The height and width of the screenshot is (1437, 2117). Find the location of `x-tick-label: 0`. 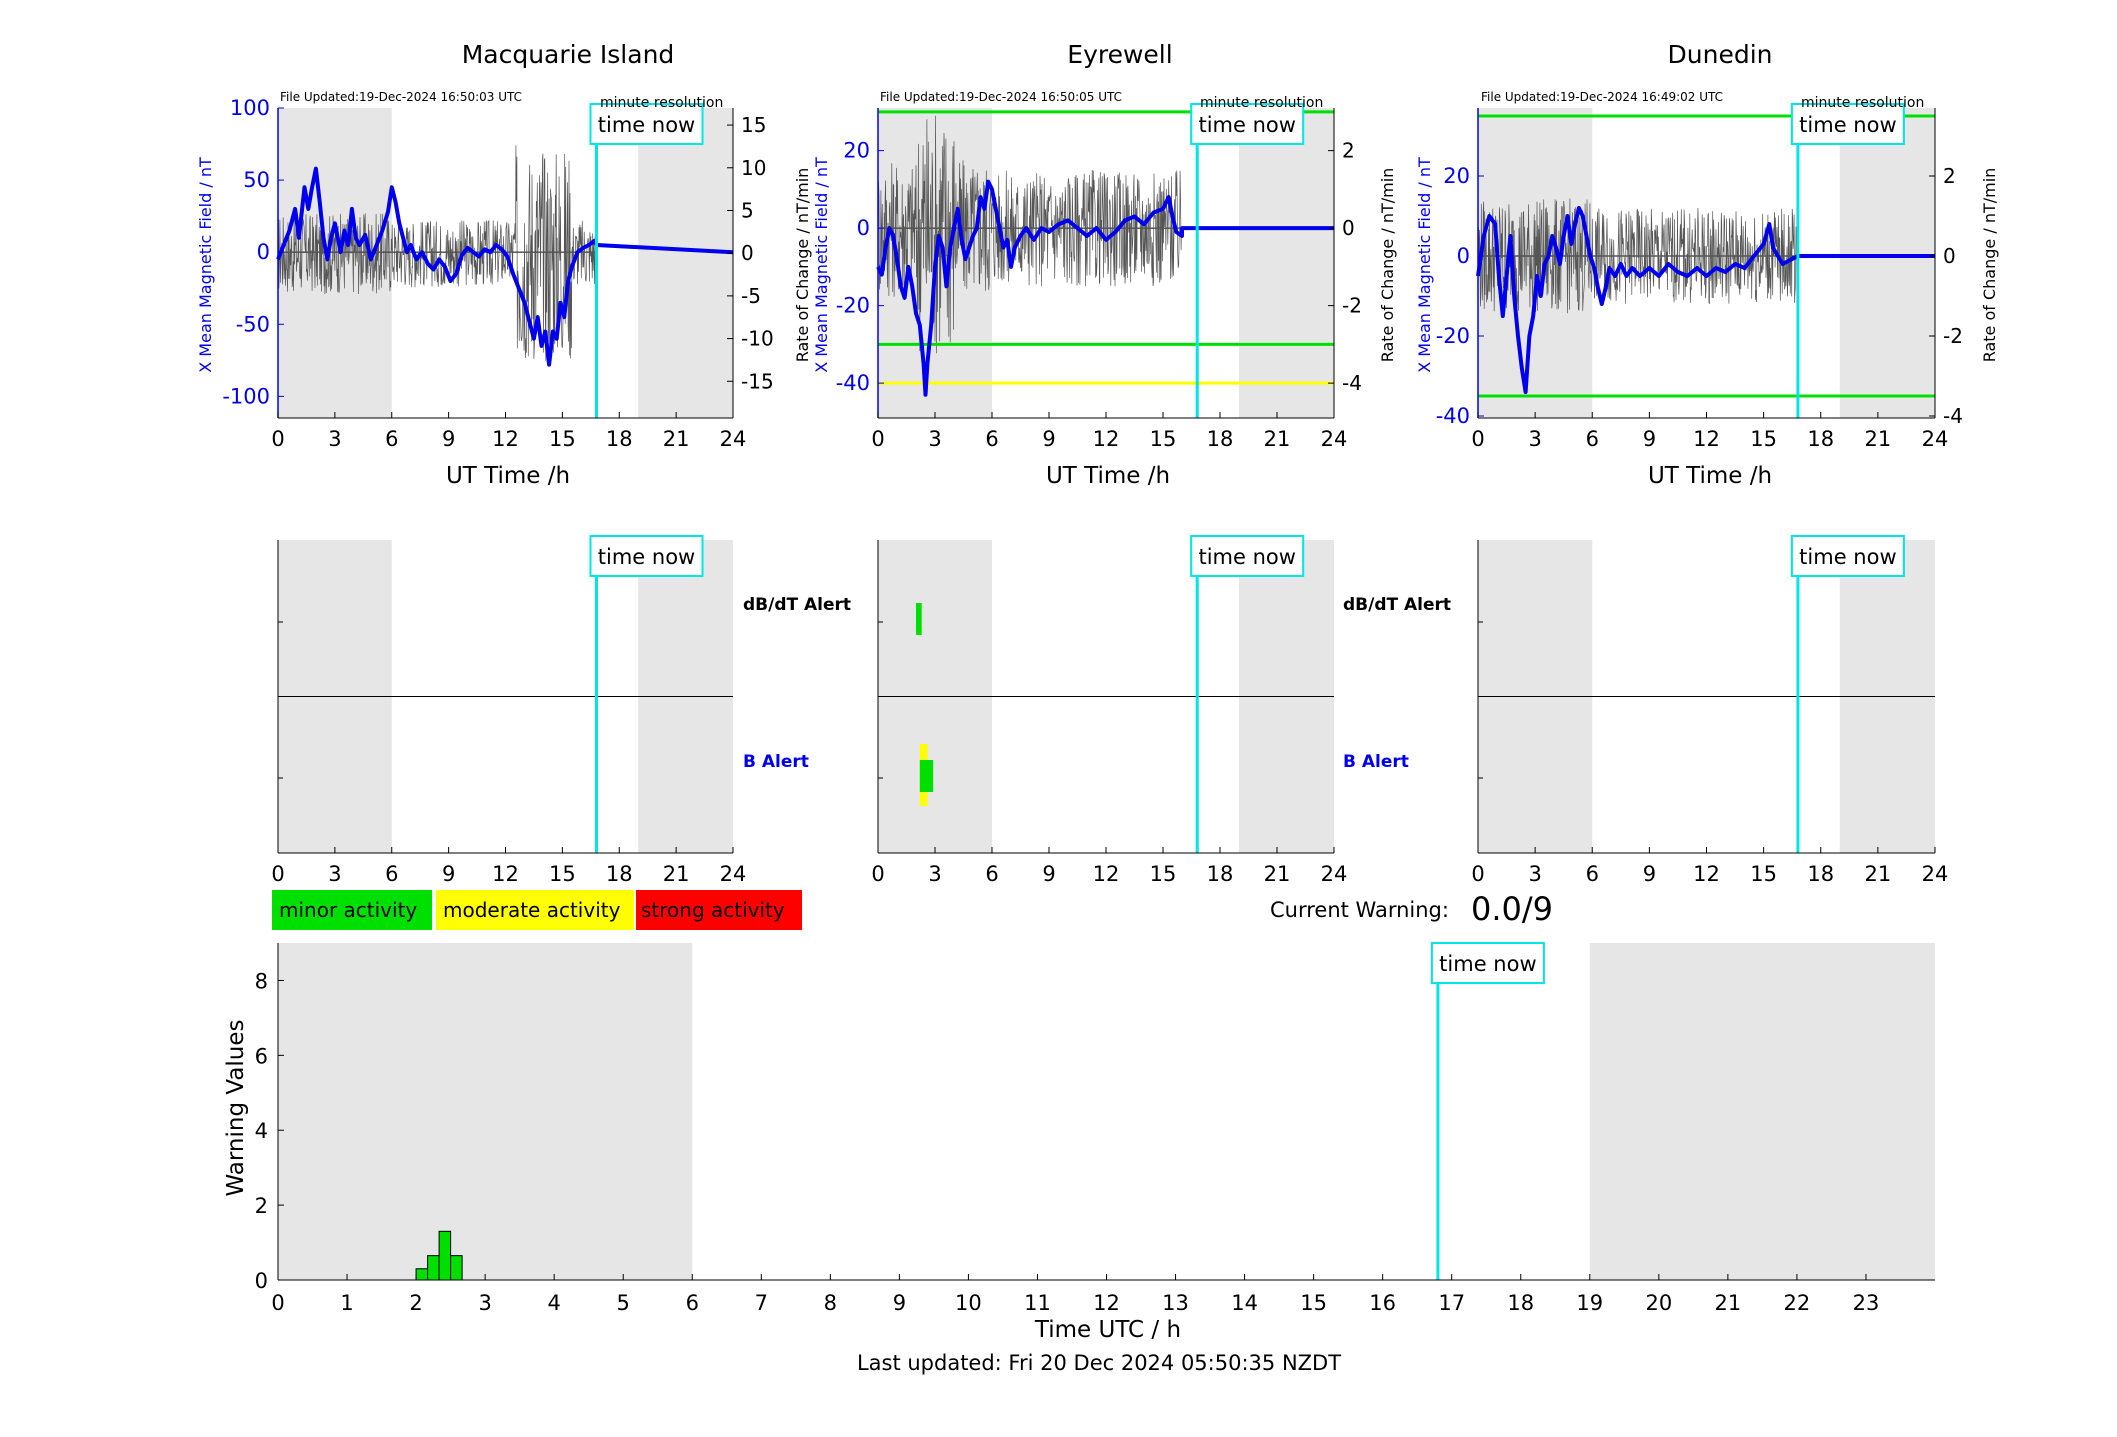

x-tick-label: 0 is located at coordinates (277, 1303).